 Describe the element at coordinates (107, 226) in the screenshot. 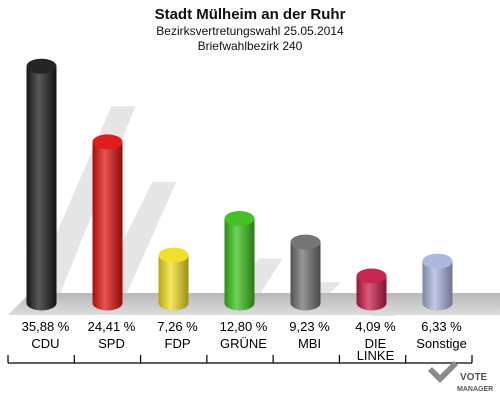

I see `bar-spd` at that location.